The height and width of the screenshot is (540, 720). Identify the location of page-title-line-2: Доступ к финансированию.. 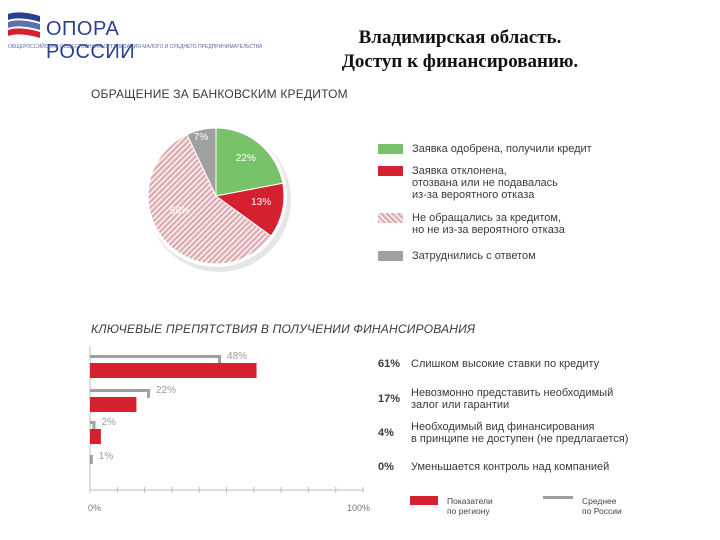
(460, 61).